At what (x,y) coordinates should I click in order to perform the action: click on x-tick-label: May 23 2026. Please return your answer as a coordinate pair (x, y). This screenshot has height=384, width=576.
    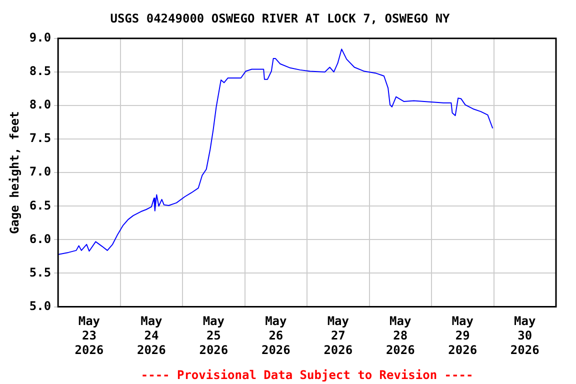
    Looking at the image, I should click on (89, 335).